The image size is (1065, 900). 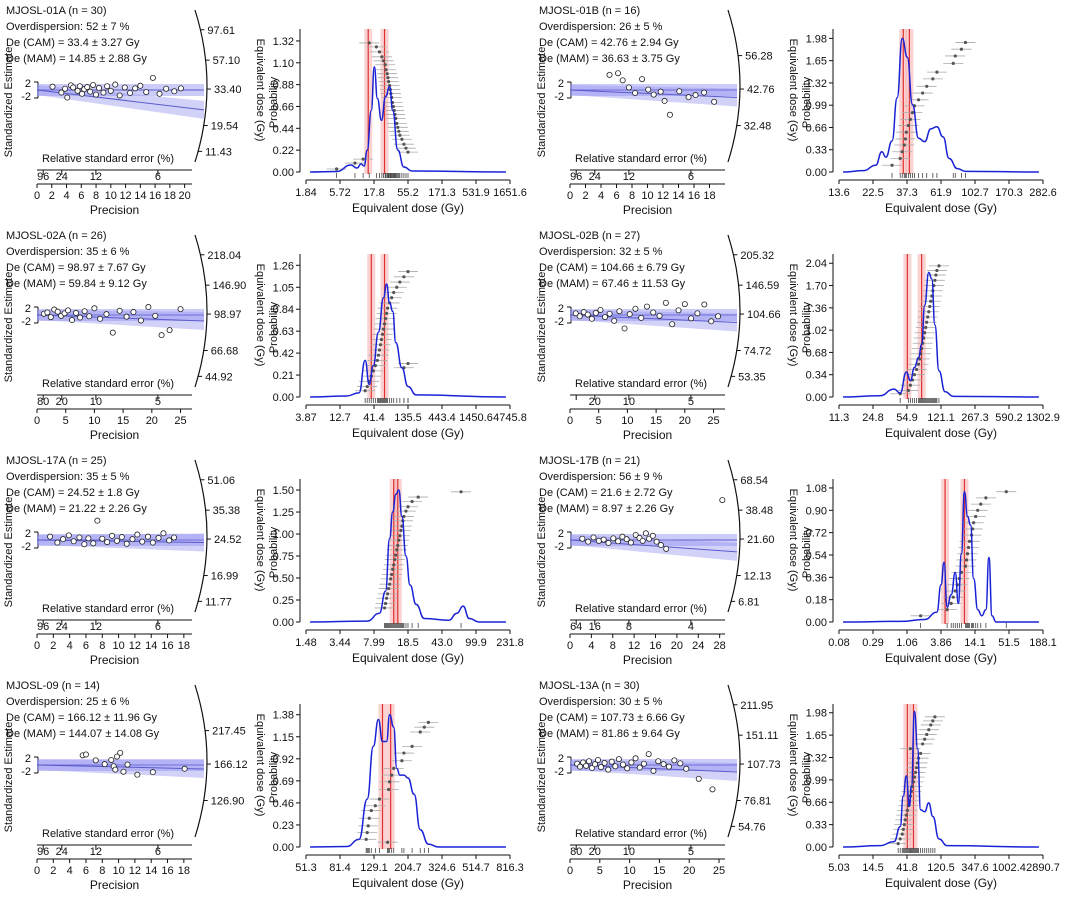 What do you see at coordinates (606, 493) in the screenshot?
I see `de-cam-text: De (CAM) = 21.6 ± 2.72 Gy` at bounding box center [606, 493].